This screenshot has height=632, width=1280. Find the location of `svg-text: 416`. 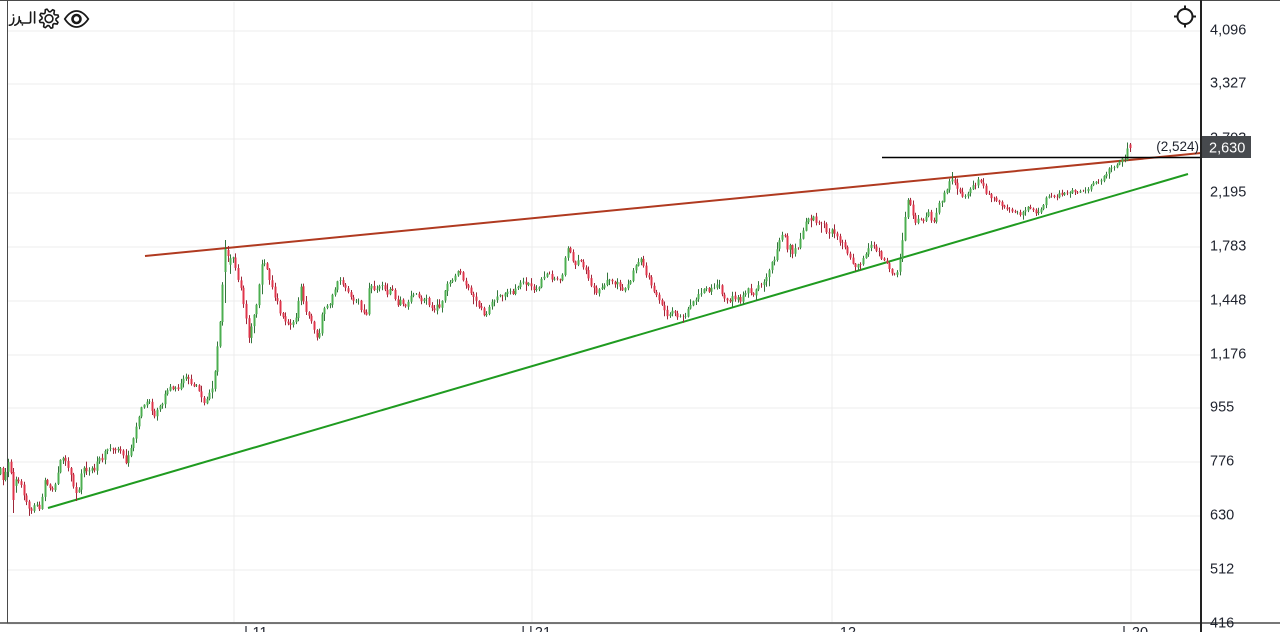

svg-text: 416 is located at coordinates (1222, 624).